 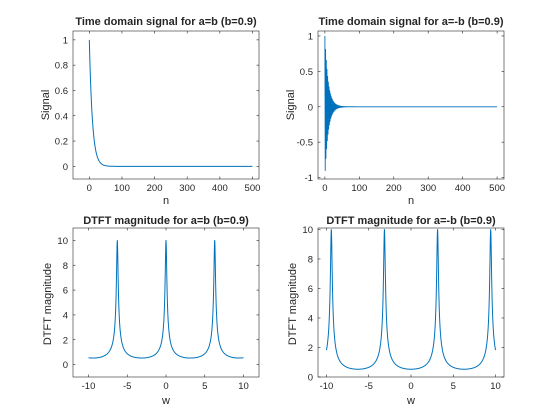 What do you see at coordinates (166, 221) in the screenshot?
I see `plot-title: DTFT magnitude for a=b (b=0.9)` at bounding box center [166, 221].